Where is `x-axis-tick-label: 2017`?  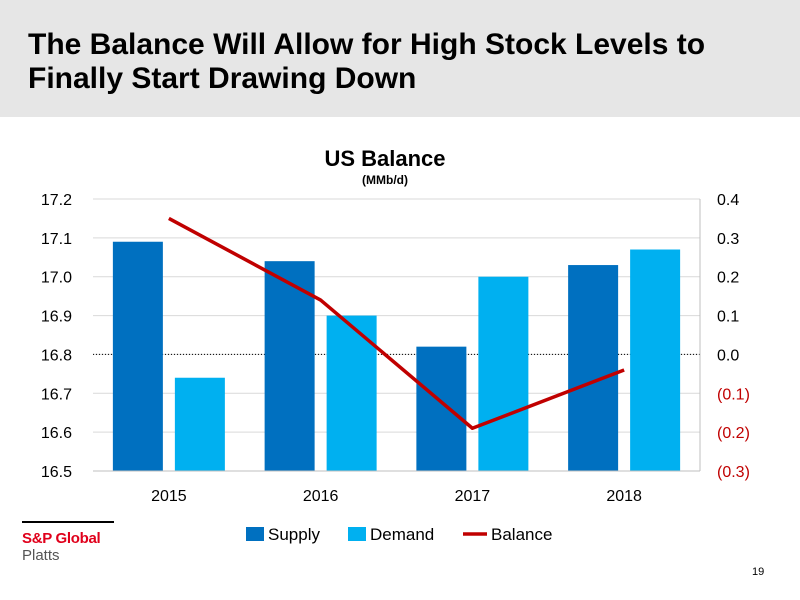
x-axis-tick-label: 2017 is located at coordinates (473, 496).